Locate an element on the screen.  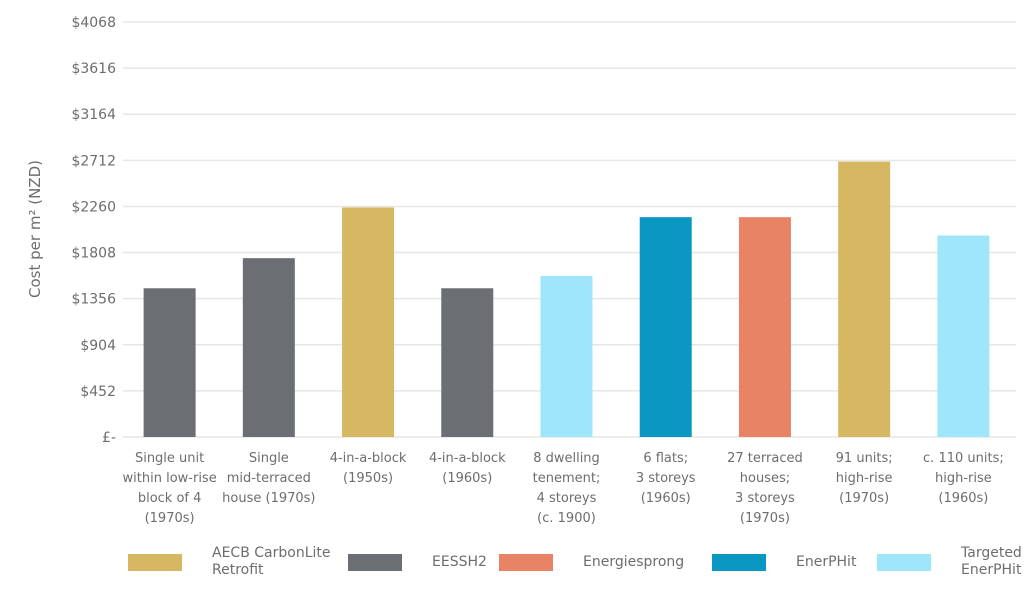
x-category-label: 4-in-a-block (1960s) is located at coordinates (467, 468).